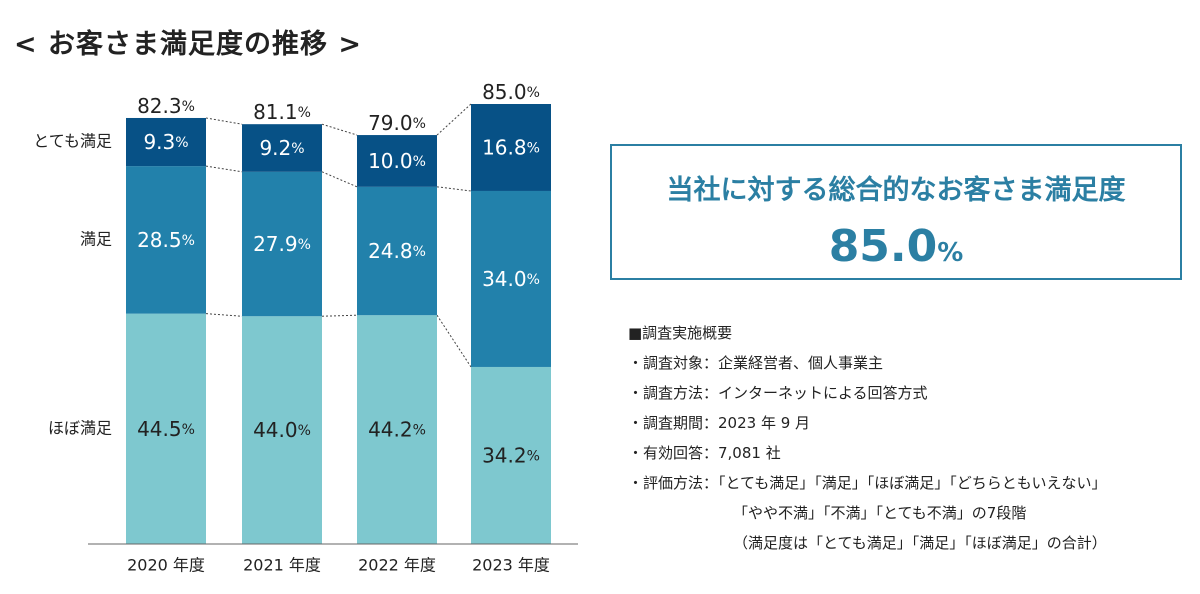 This screenshot has height=594, width=1200. Describe the element at coordinates (397, 565) in the screenshot. I see `x-tick-label: 2022 年度` at that location.